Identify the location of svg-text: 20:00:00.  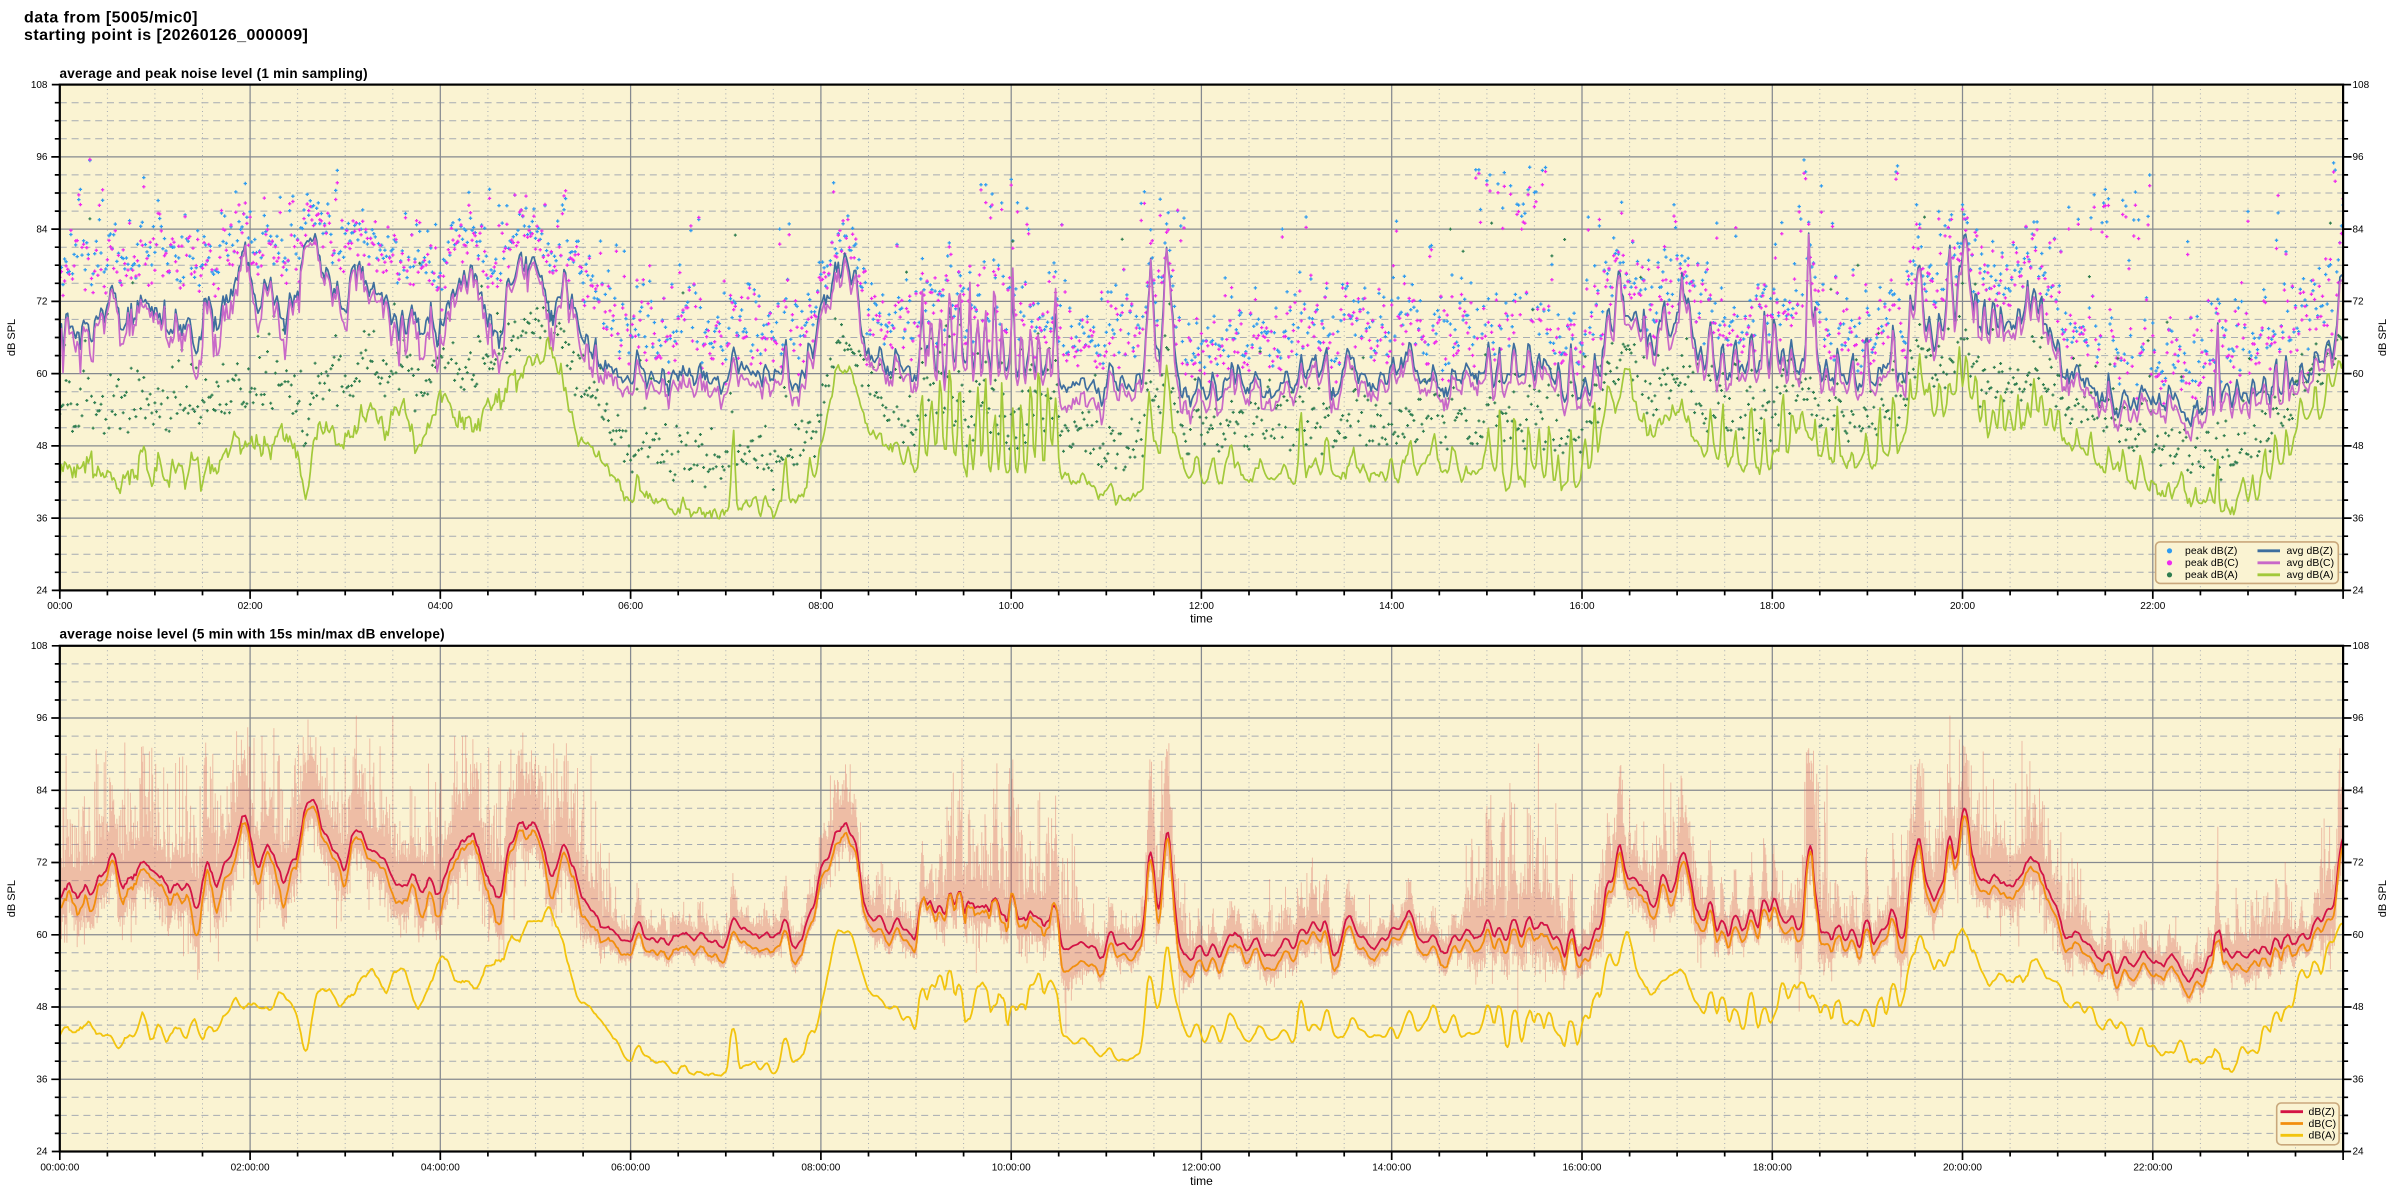
(1962, 1168).